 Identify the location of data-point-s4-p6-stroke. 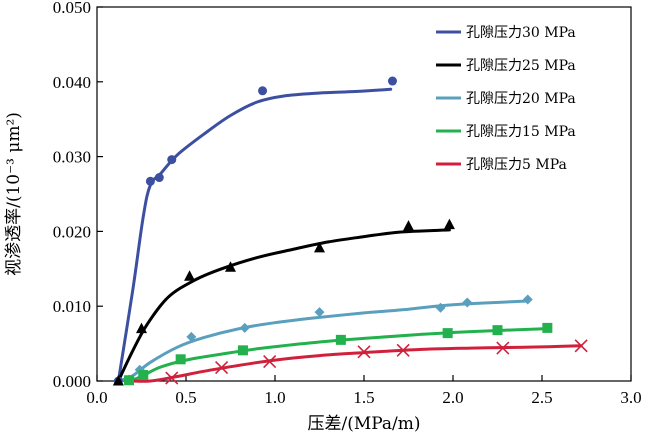
(581, 346).